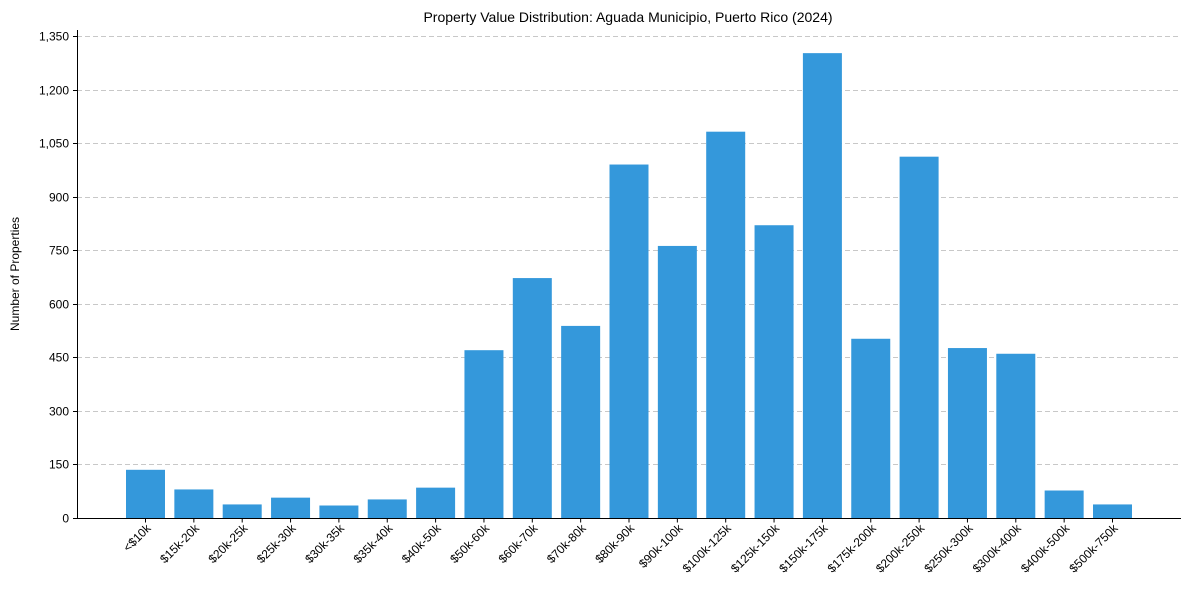  I want to click on x-tick-label: $400k-500k, so click(1045, 548).